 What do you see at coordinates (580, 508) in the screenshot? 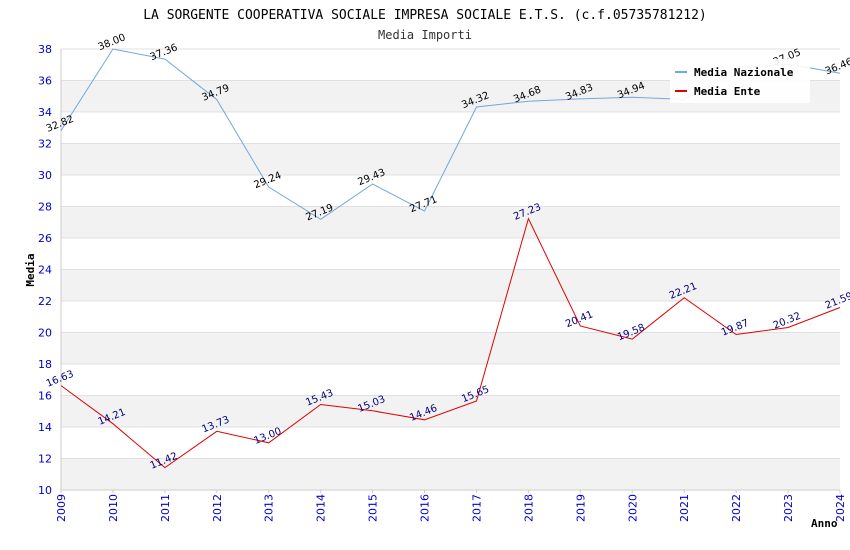
I see `x-tick-label: 2019` at bounding box center [580, 508].